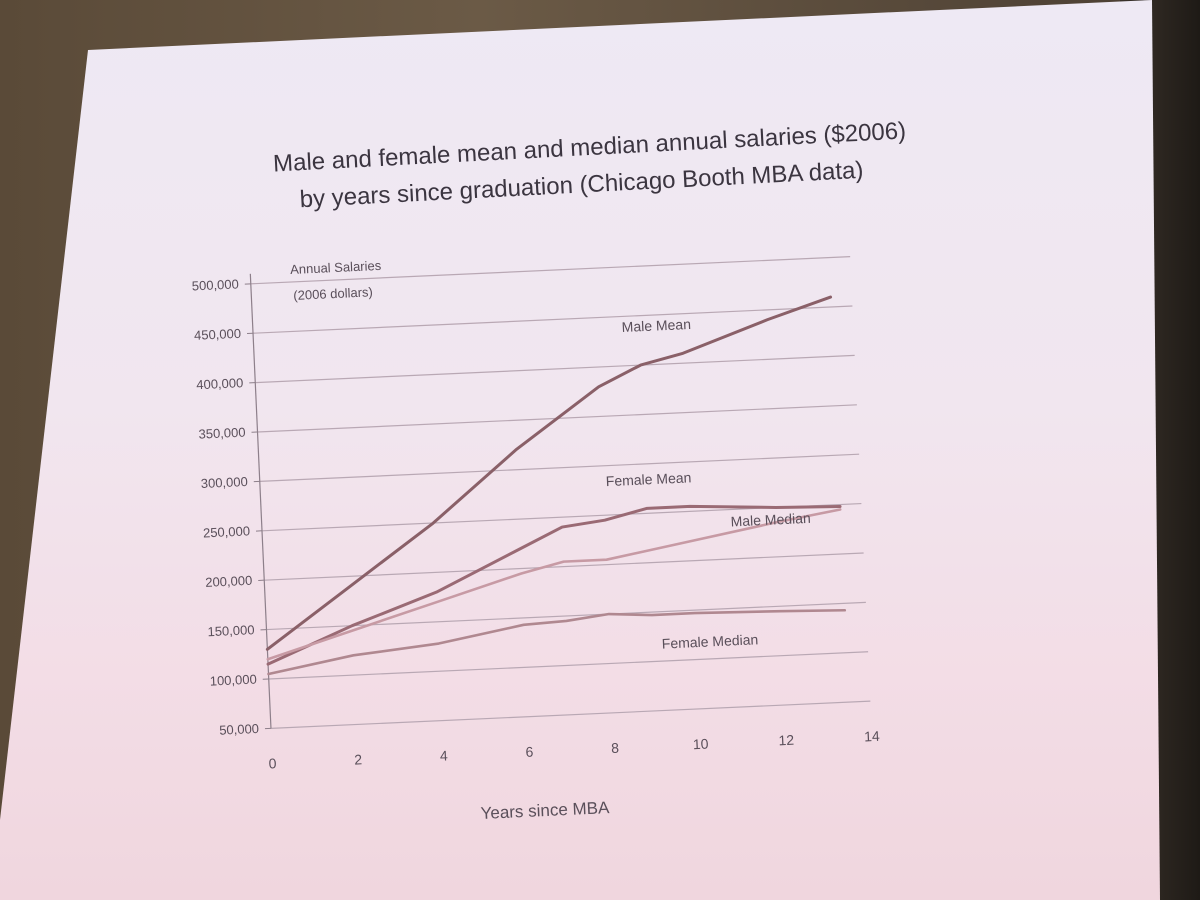 This screenshot has width=1200, height=900. Describe the element at coordinates (231, 630) in the screenshot. I see `y-tick-label: 150,000` at that location.